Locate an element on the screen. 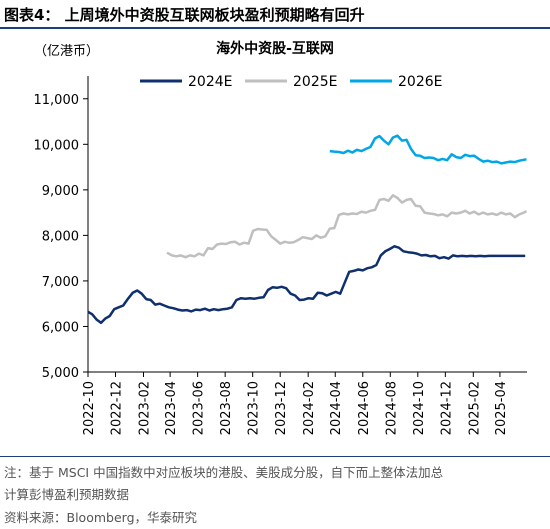  y-tick-label: 10,000 is located at coordinates (57, 145).